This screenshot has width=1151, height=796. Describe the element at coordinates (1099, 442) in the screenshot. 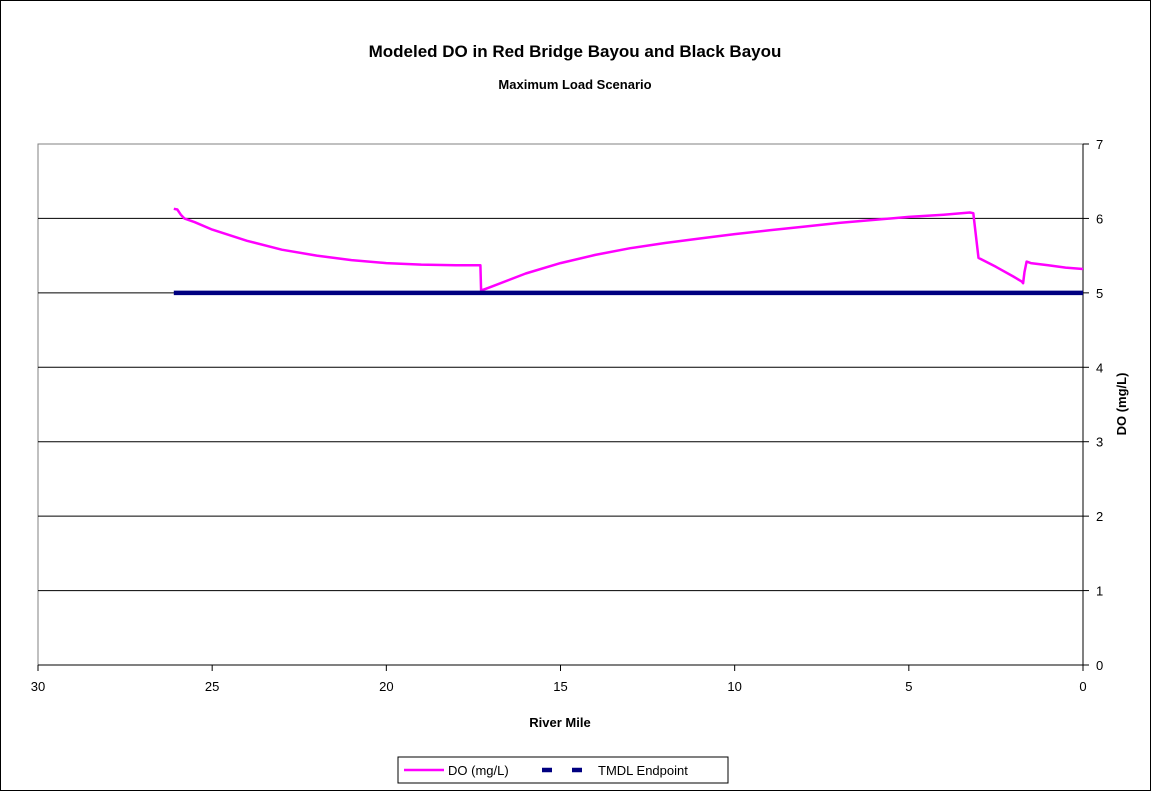

I see `y-tick-label-3: 3` at that location.